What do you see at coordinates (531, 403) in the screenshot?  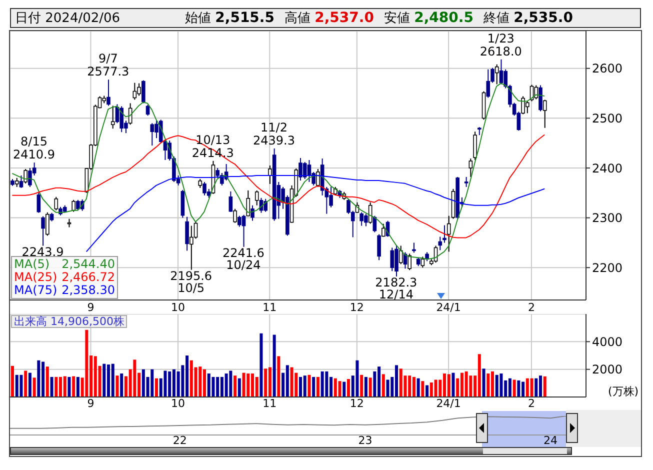 I see `x-tick-label: 2` at bounding box center [531, 403].